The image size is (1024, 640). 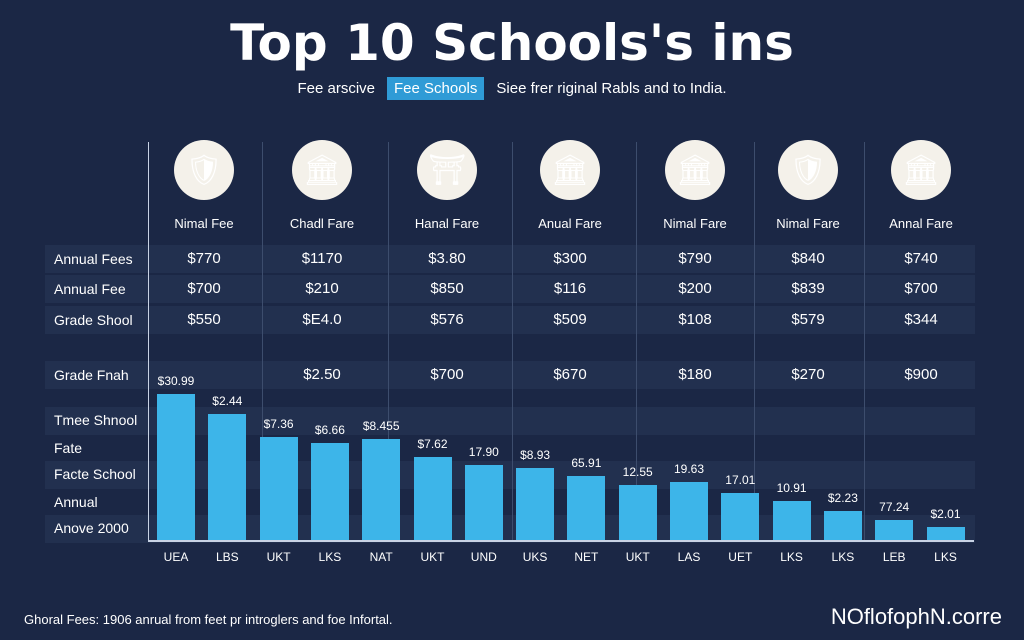 What do you see at coordinates (381, 557) in the screenshot?
I see `x-tick-label: NAT` at bounding box center [381, 557].